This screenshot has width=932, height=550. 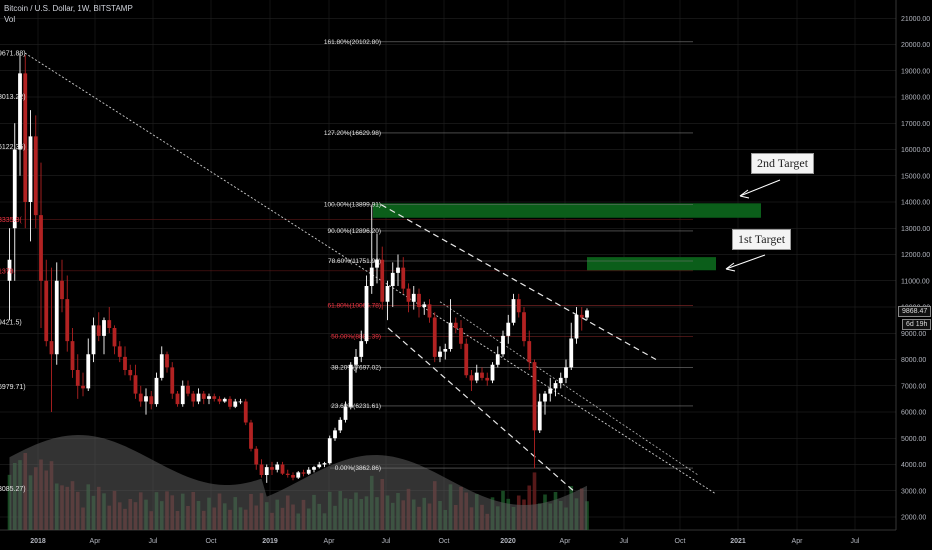 What do you see at coordinates (913, 439) in the screenshot?
I see `y-tick-label: 5000.00` at bounding box center [913, 439].